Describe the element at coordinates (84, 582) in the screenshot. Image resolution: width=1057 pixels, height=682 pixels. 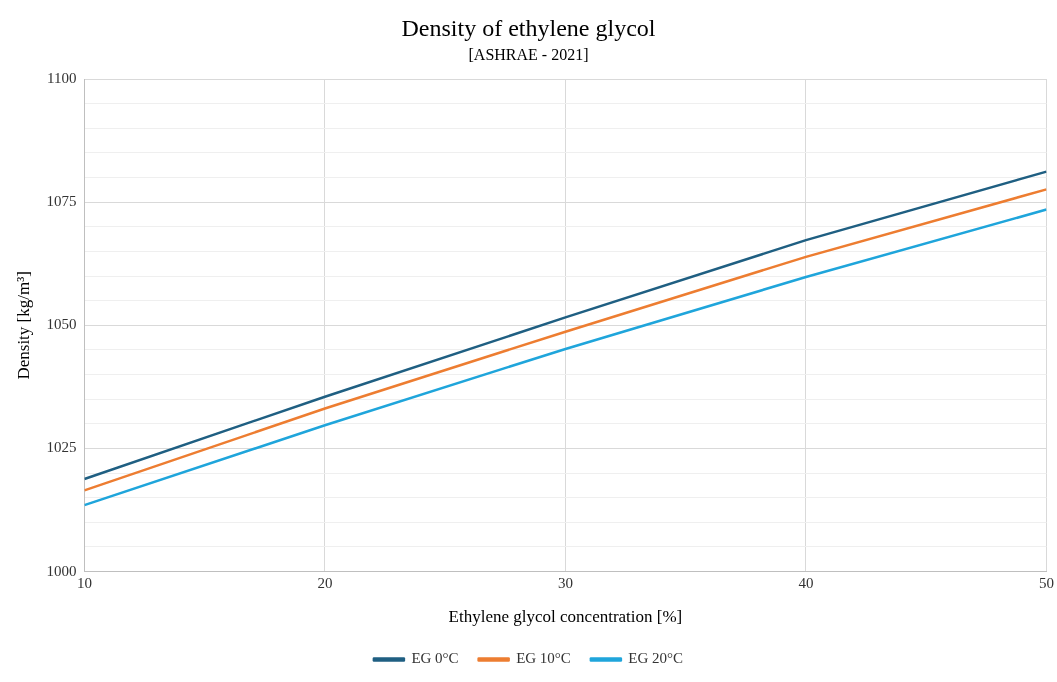
I see `x-tick-label: 10` at that location.